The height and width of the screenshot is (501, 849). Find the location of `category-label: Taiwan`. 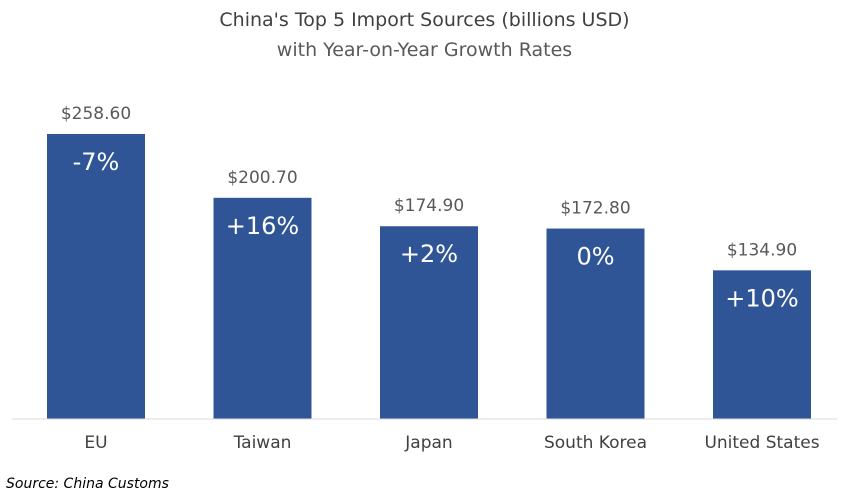

category-label: Taiwan is located at coordinates (262, 443).